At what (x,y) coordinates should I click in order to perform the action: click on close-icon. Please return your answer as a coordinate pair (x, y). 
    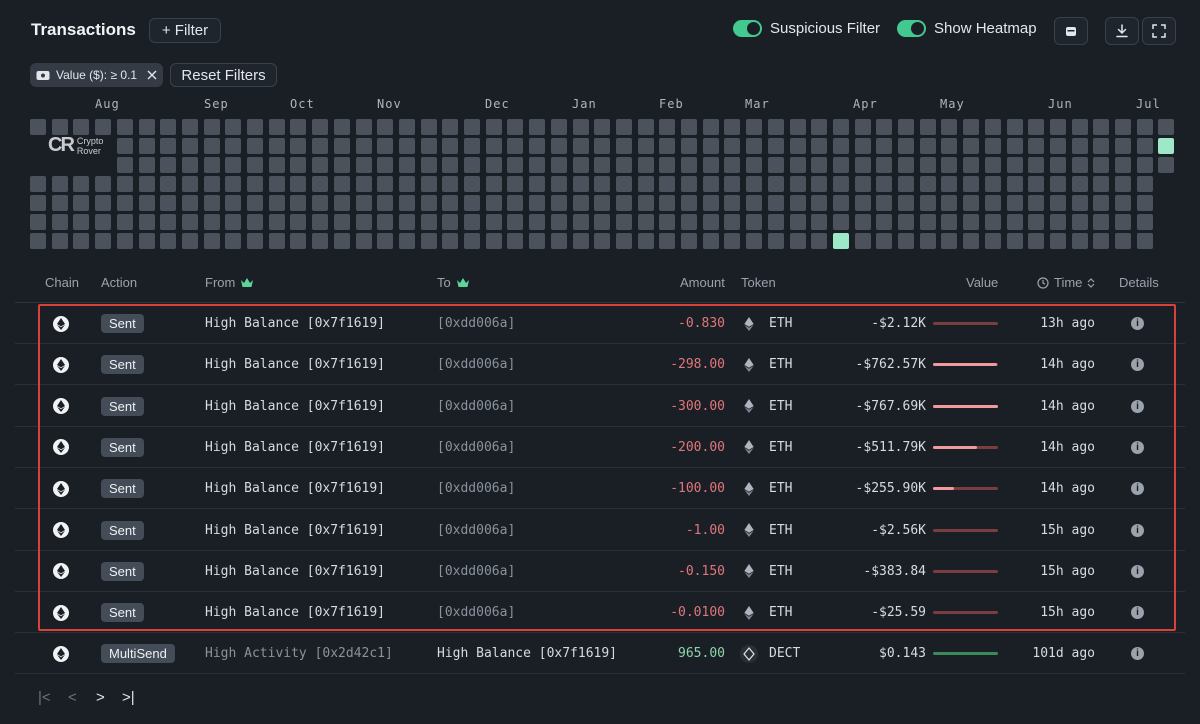
    Looking at the image, I should click on (152, 75).